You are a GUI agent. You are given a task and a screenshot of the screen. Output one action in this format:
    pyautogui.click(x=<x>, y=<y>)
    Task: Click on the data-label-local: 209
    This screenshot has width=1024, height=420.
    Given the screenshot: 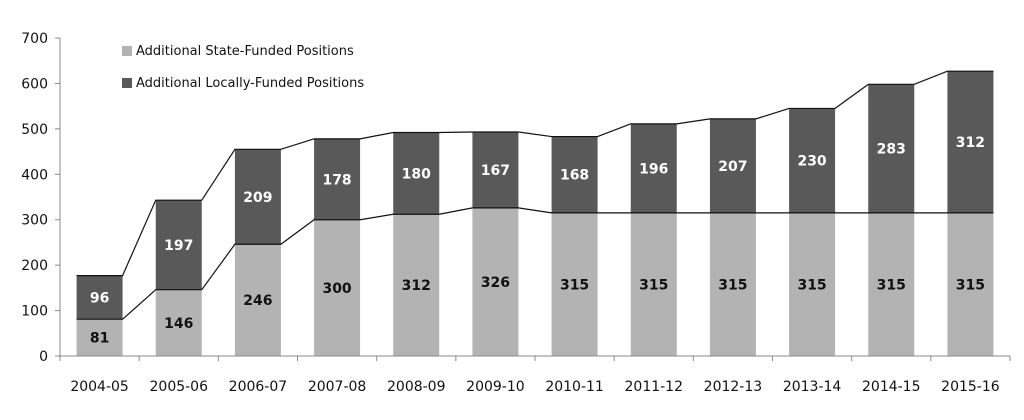 What is the action you would take?
    pyautogui.click(x=257, y=198)
    